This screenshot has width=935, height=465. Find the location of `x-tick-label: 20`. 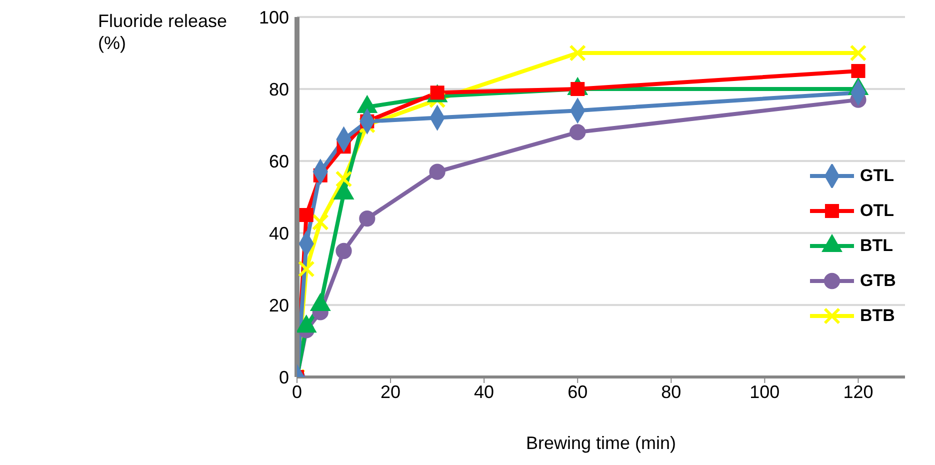

x-tick-label: 20 is located at coordinates (390, 392).